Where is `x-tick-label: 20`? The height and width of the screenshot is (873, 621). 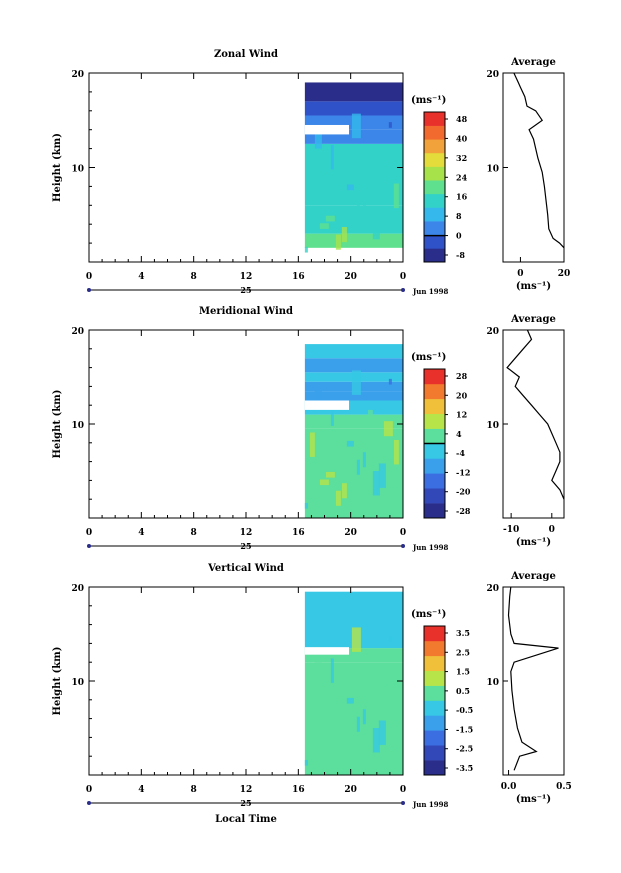
x-tick-label: 20 is located at coordinates (350, 533).